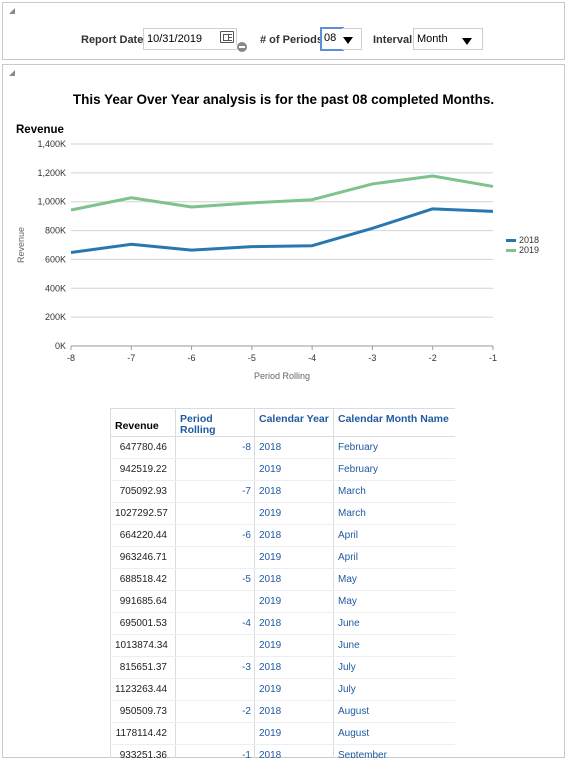 The width and height of the screenshot is (567, 760). I want to click on table-row: 942519.22 2019 February, so click(283, 470).